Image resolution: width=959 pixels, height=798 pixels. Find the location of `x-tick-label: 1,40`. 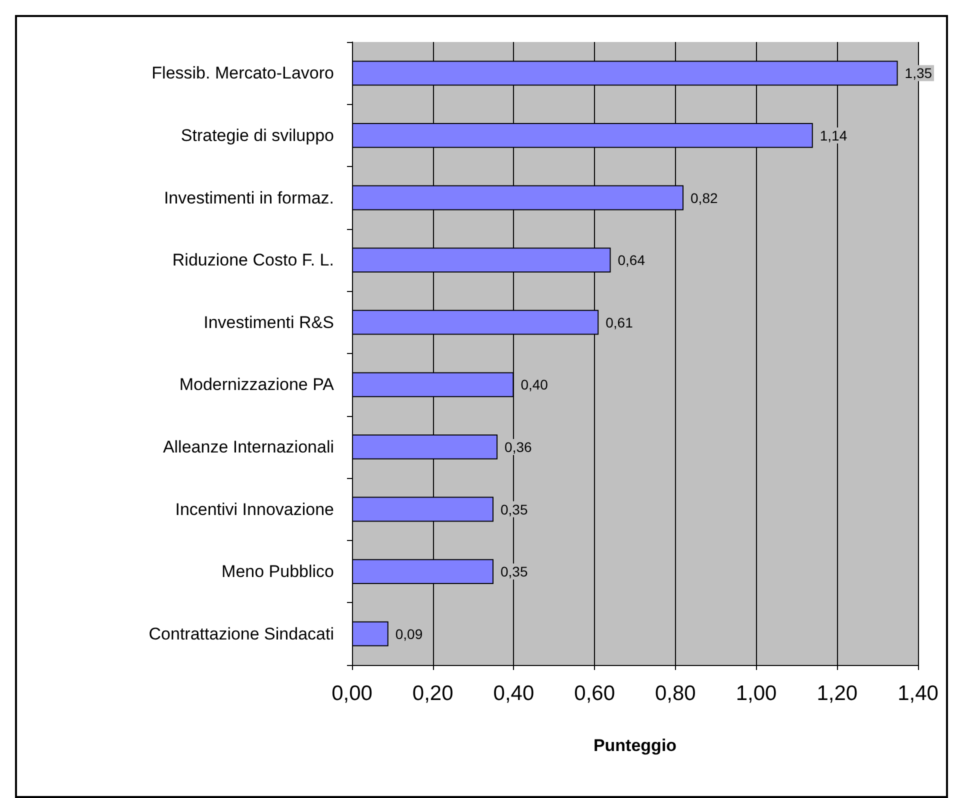

x-tick-label: 1,40 is located at coordinates (918, 693).